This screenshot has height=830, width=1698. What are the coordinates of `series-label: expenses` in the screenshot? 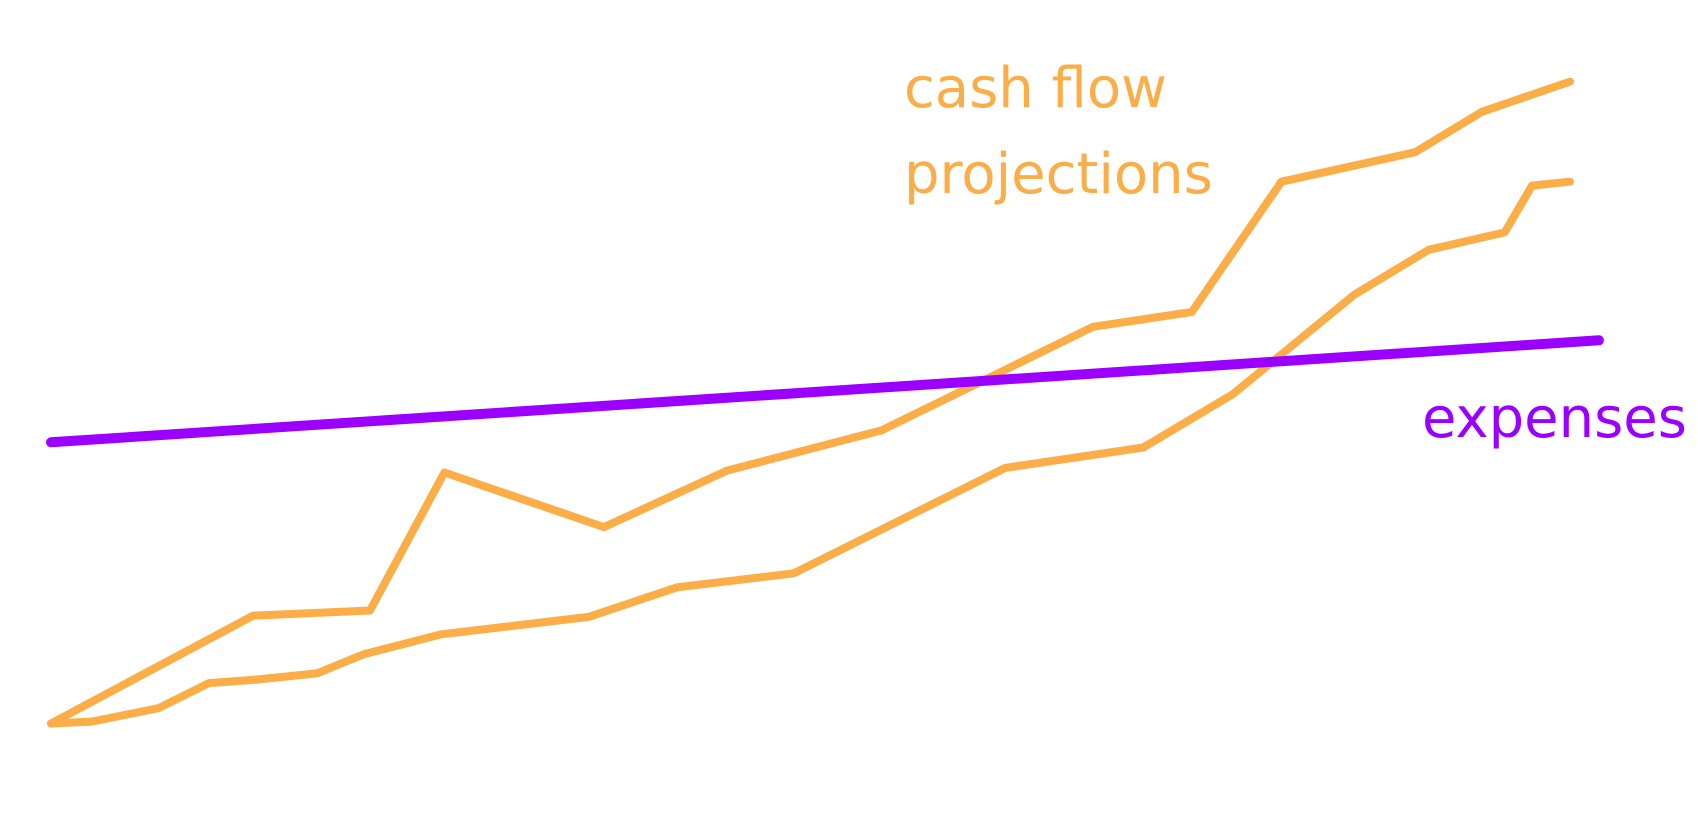 It's located at (1554, 418).